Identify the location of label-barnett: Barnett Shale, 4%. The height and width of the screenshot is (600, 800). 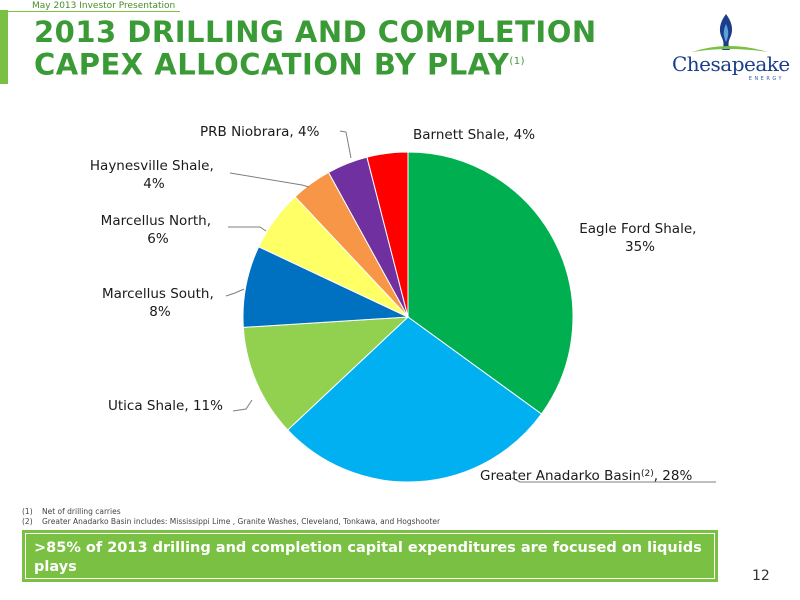
(474, 135).